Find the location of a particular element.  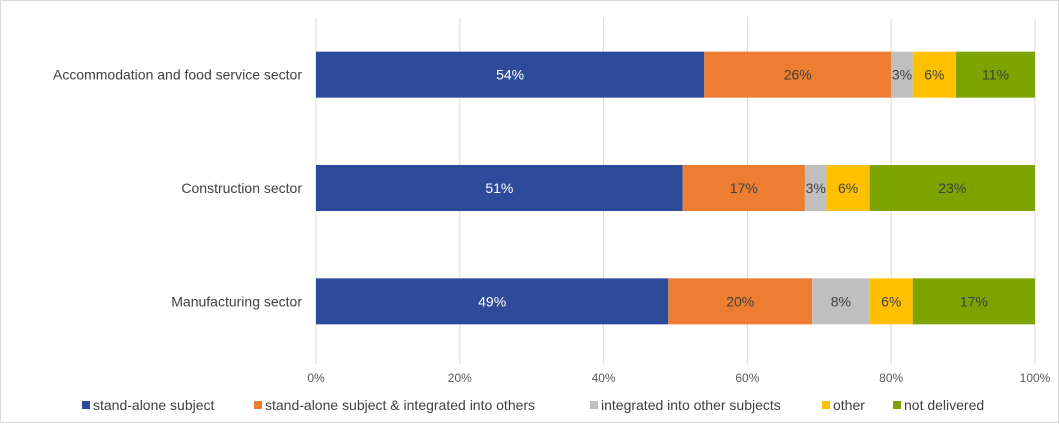

data-label: 26% is located at coordinates (798, 75).